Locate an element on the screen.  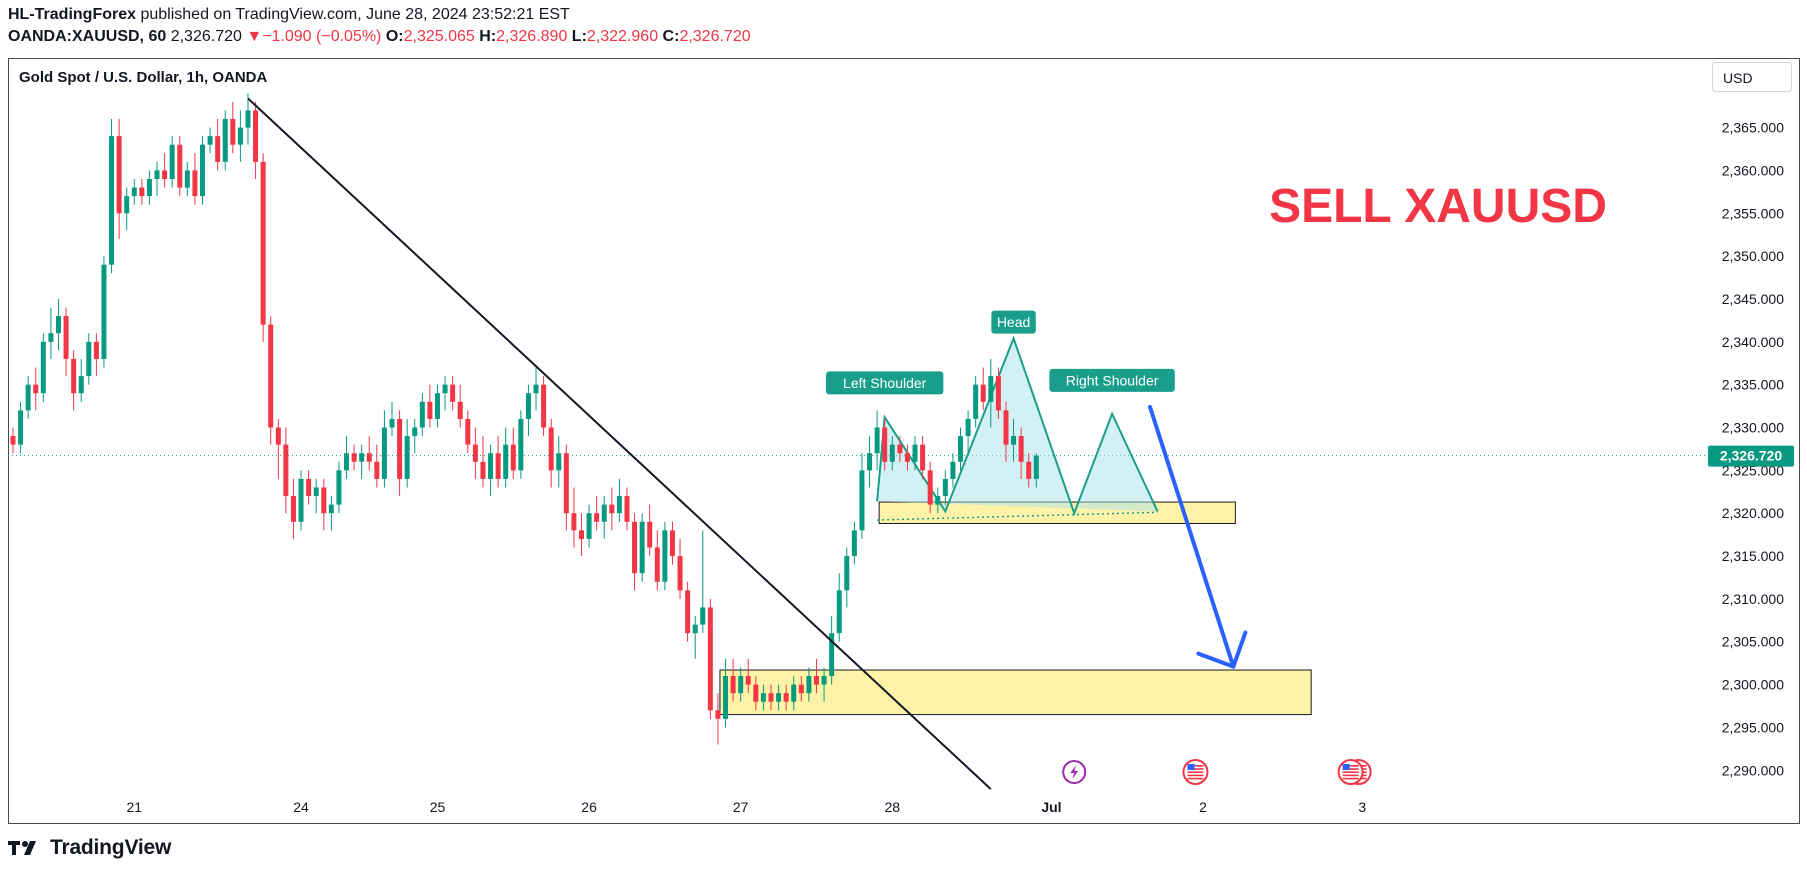
pattern-label-bg is located at coordinates (1013, 322).